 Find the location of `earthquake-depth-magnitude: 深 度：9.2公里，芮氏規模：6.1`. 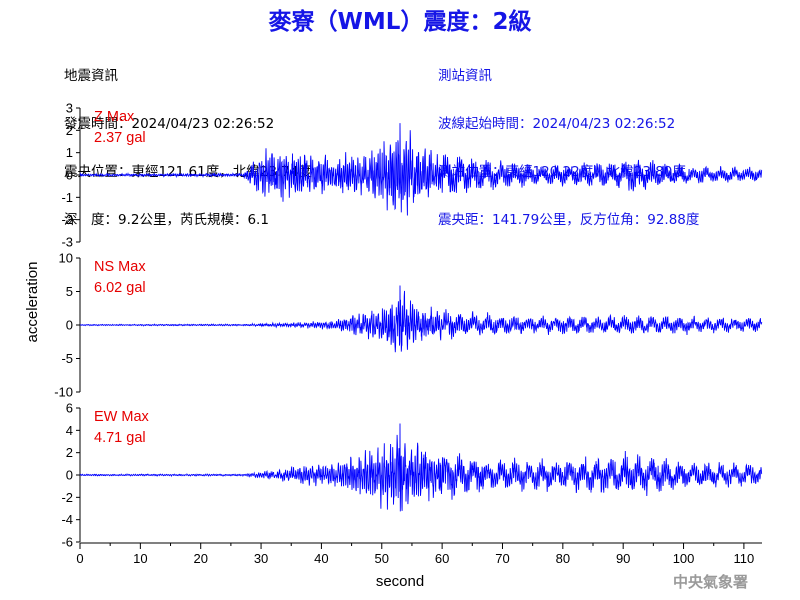

earthquake-depth-magnitude: 深 度：9.2公里，芮氏規模：6.1 is located at coordinates (166, 220).